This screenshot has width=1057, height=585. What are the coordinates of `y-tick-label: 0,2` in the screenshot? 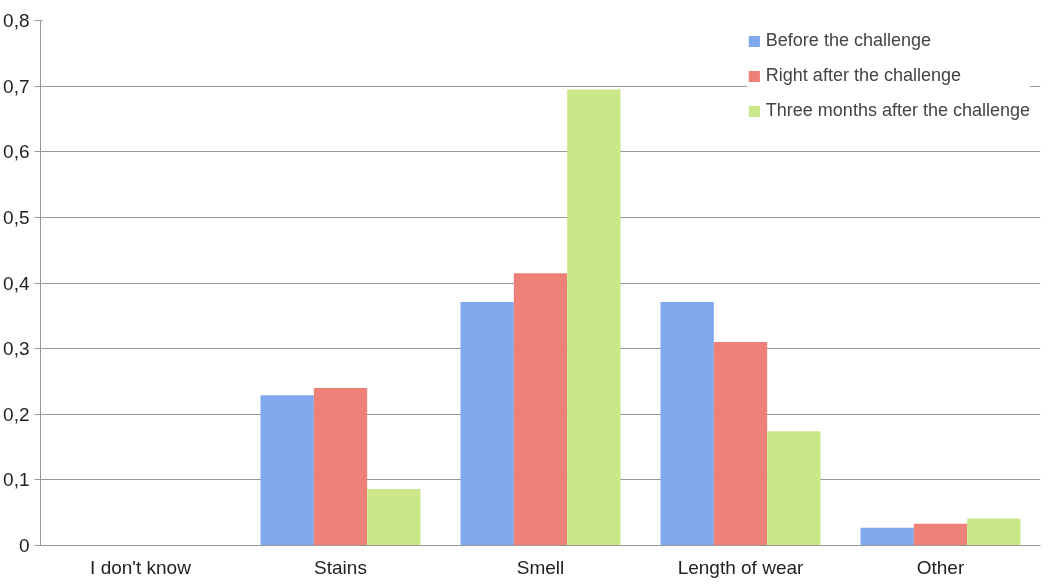 It's located at (16, 414).